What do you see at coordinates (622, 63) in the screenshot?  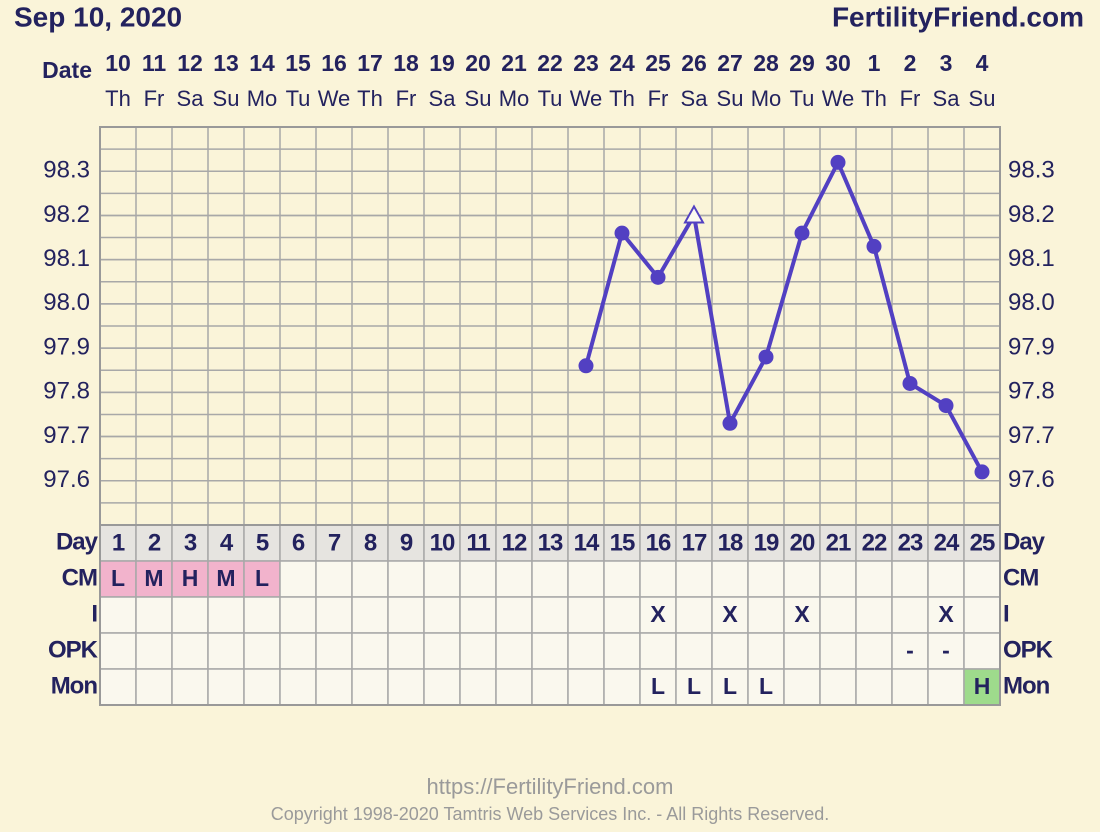 I see `x-tick-label: 24` at bounding box center [622, 63].